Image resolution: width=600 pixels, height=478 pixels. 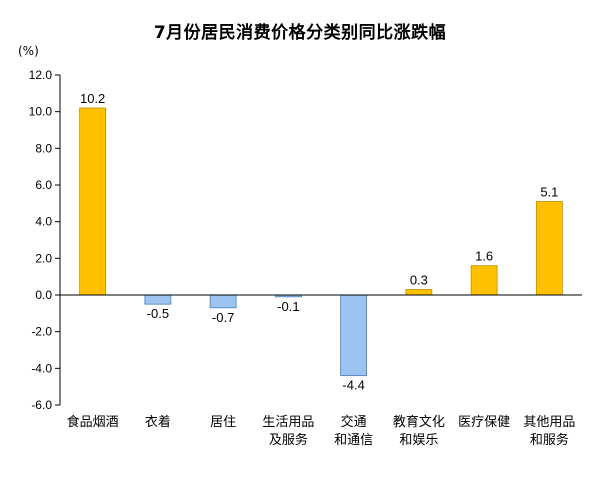 What do you see at coordinates (288, 440) in the screenshot?
I see `x-category-label: 及服务` at bounding box center [288, 440].